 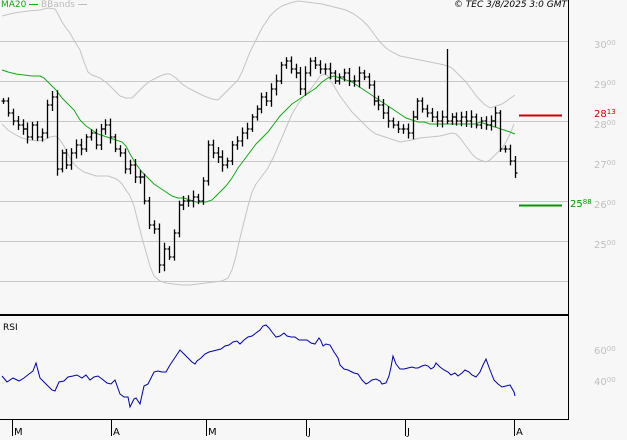 I want to click on copyright-timestamp: © TEC 3/8/2025 3:0 GMT, so click(x=510, y=5).